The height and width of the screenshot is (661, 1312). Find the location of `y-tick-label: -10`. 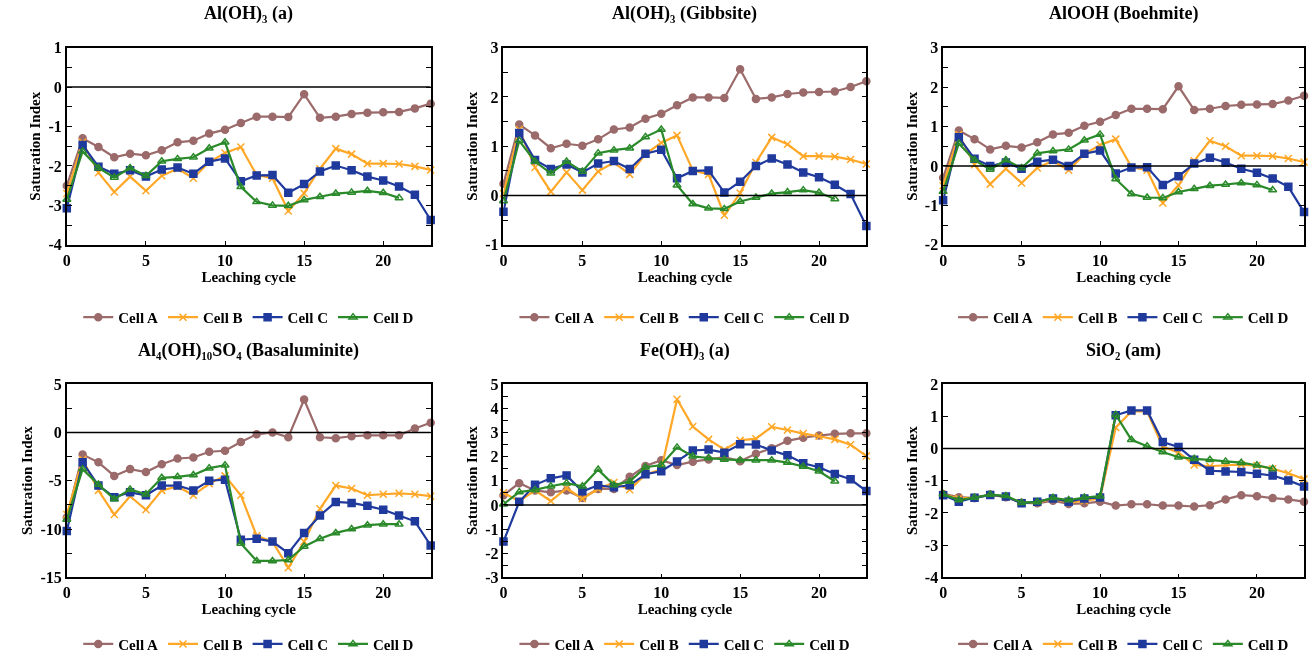

y-tick-label: -10 is located at coordinates (51, 529).